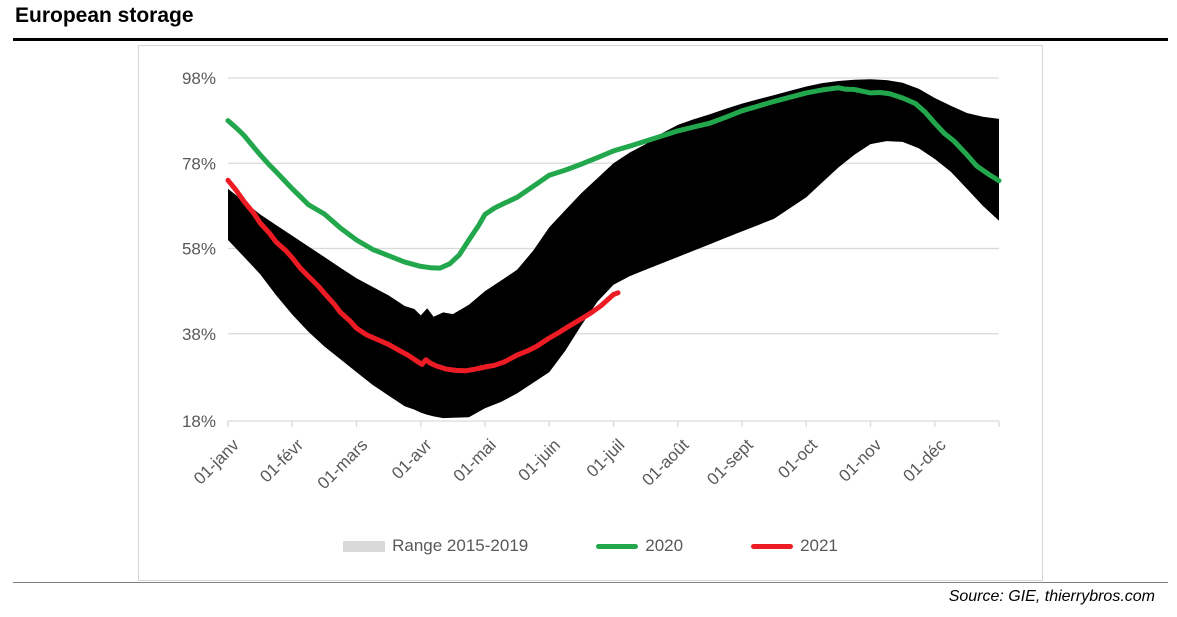 The image size is (1177, 617). Describe the element at coordinates (343, 464) in the screenshot. I see `x-tick-label: 01-mars` at that location.